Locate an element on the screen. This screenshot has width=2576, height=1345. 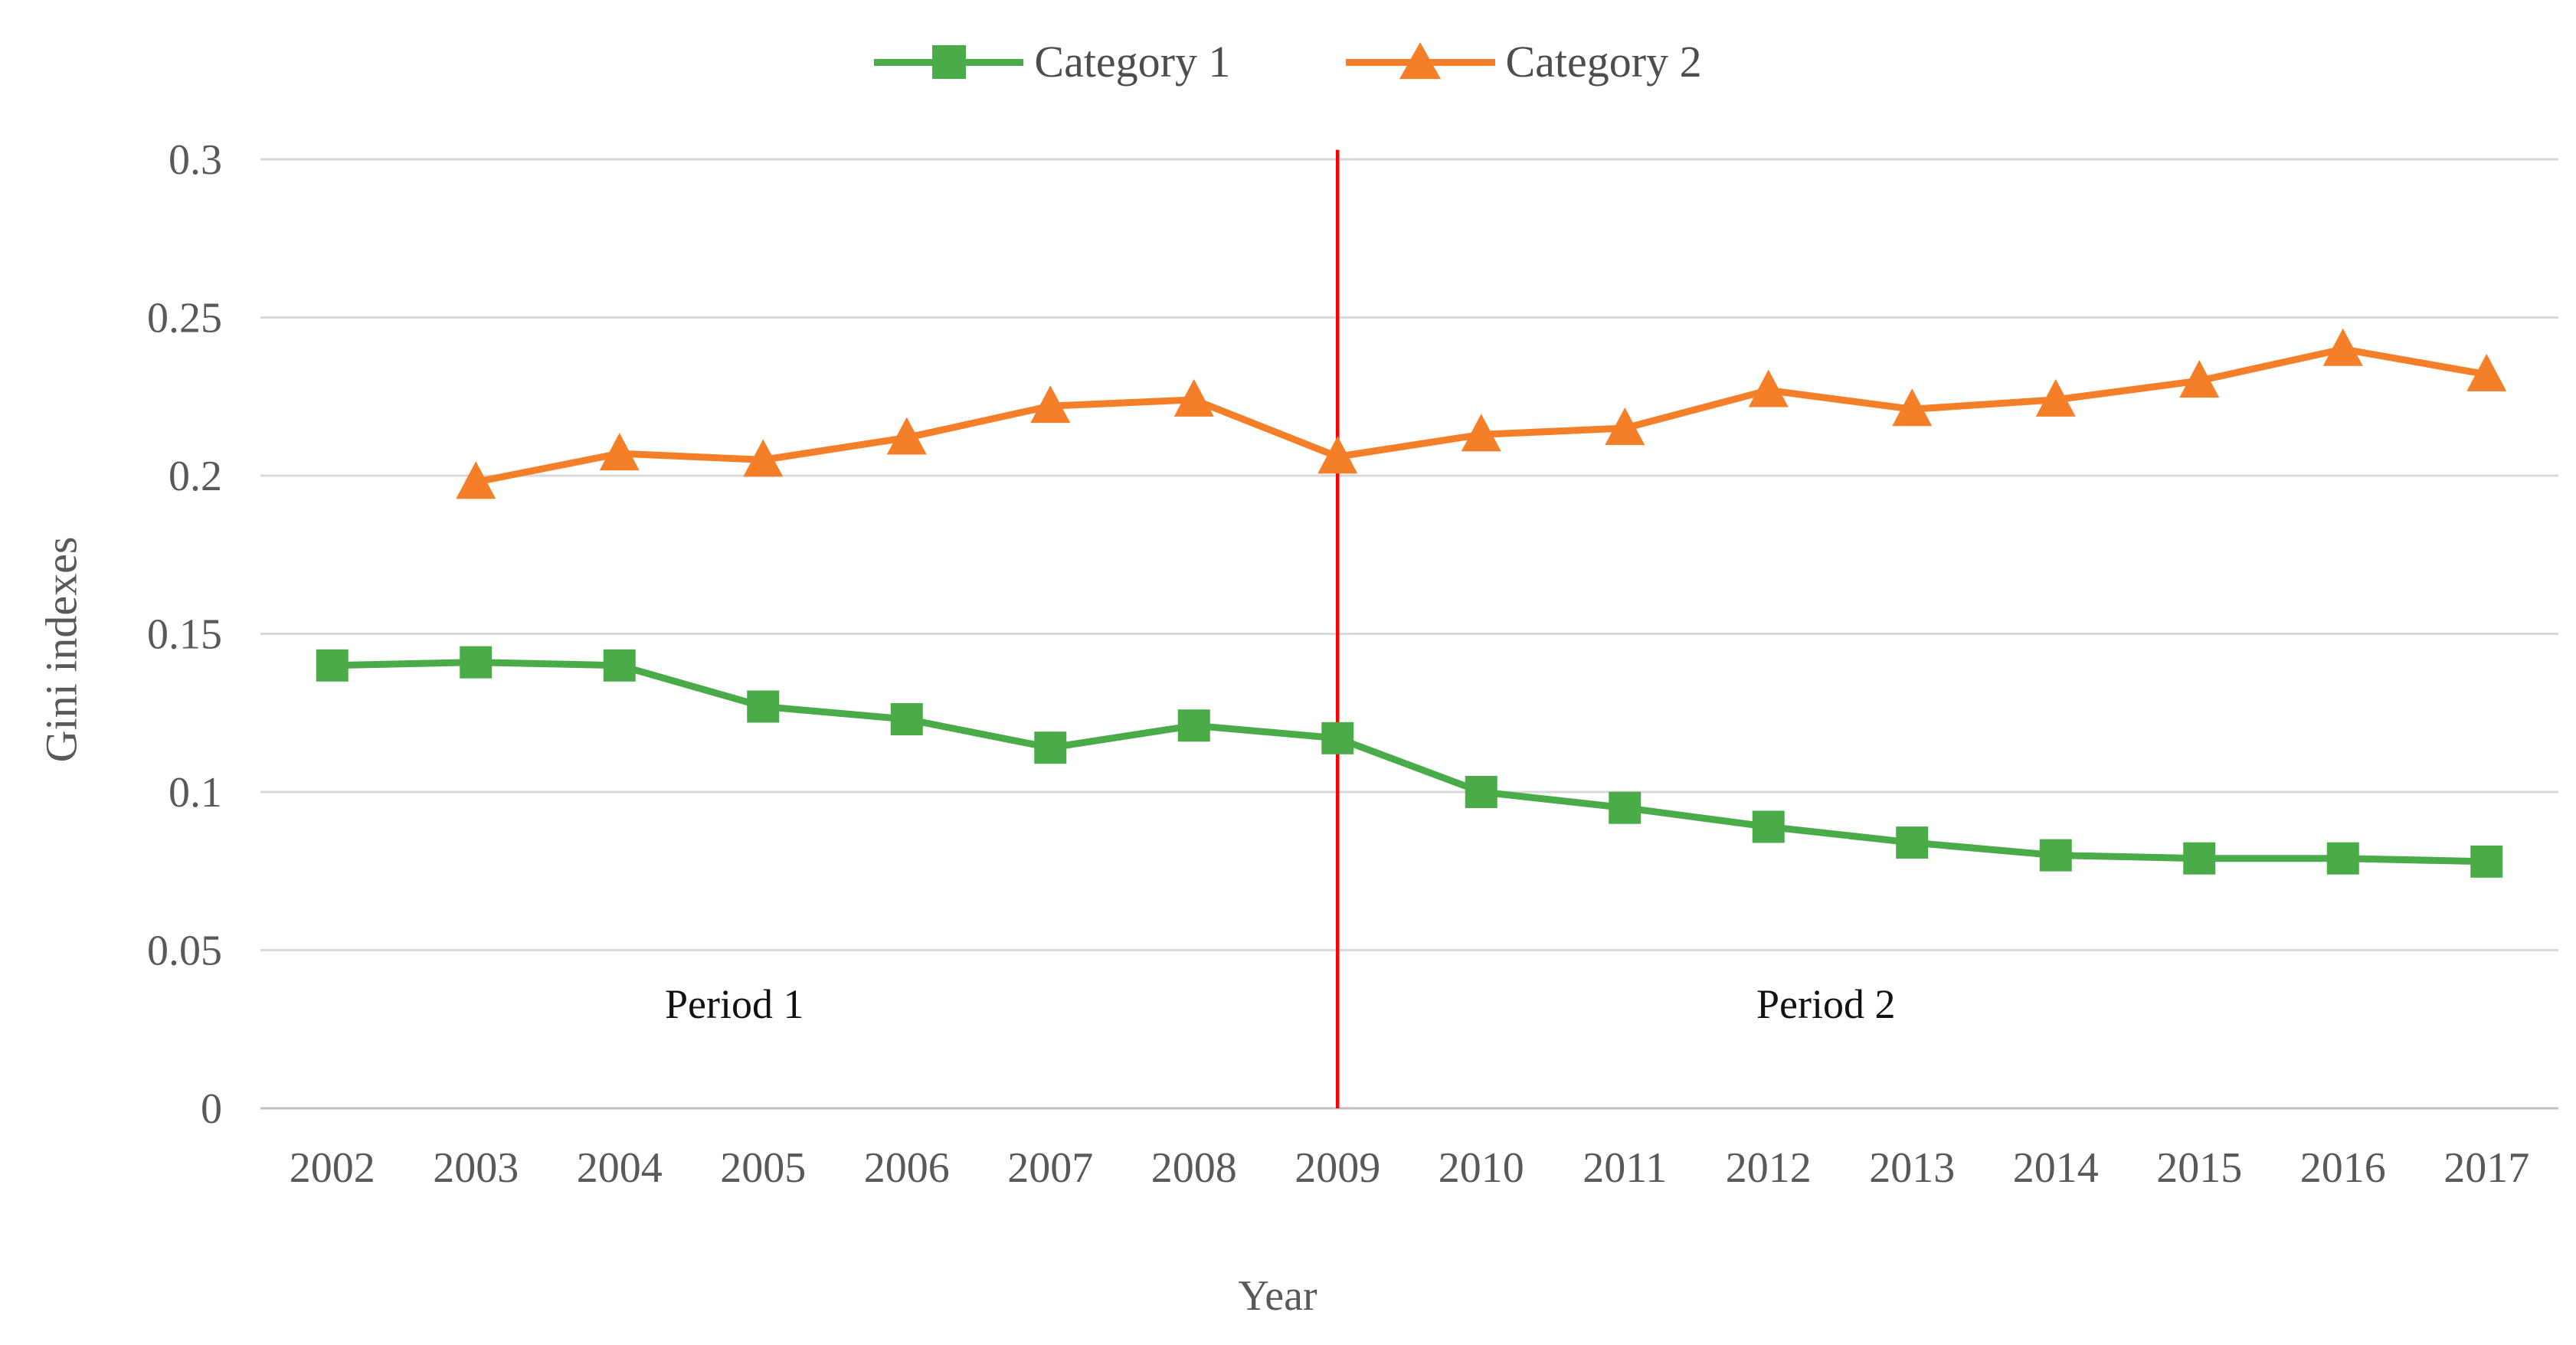
period-2-annotation: Period 2 is located at coordinates (1826, 1003).